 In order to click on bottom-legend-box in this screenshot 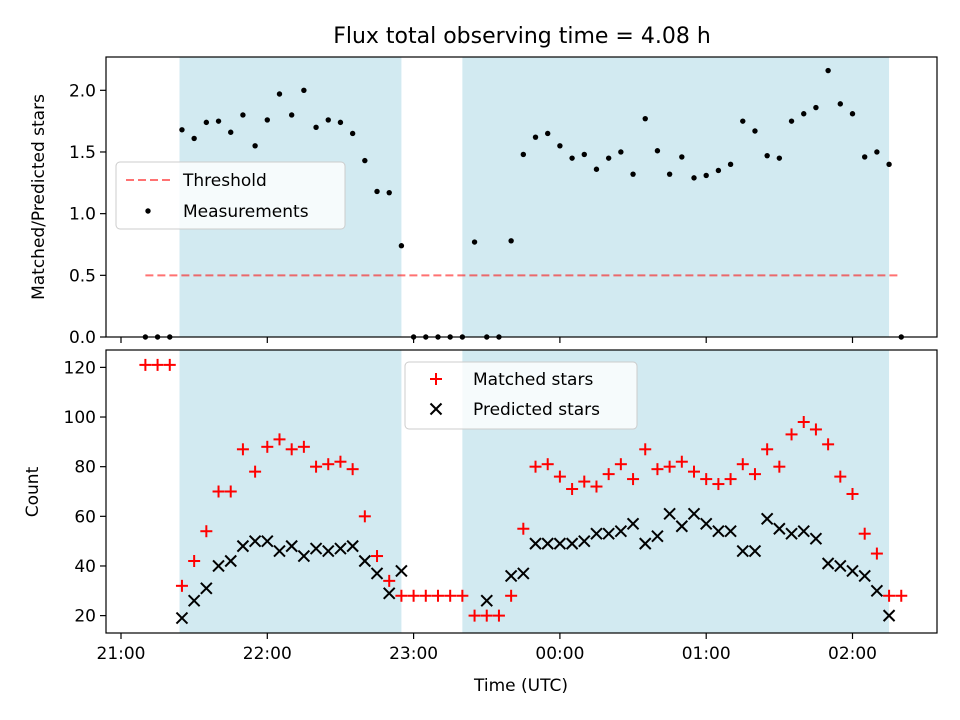, I will do `click(521, 395)`.